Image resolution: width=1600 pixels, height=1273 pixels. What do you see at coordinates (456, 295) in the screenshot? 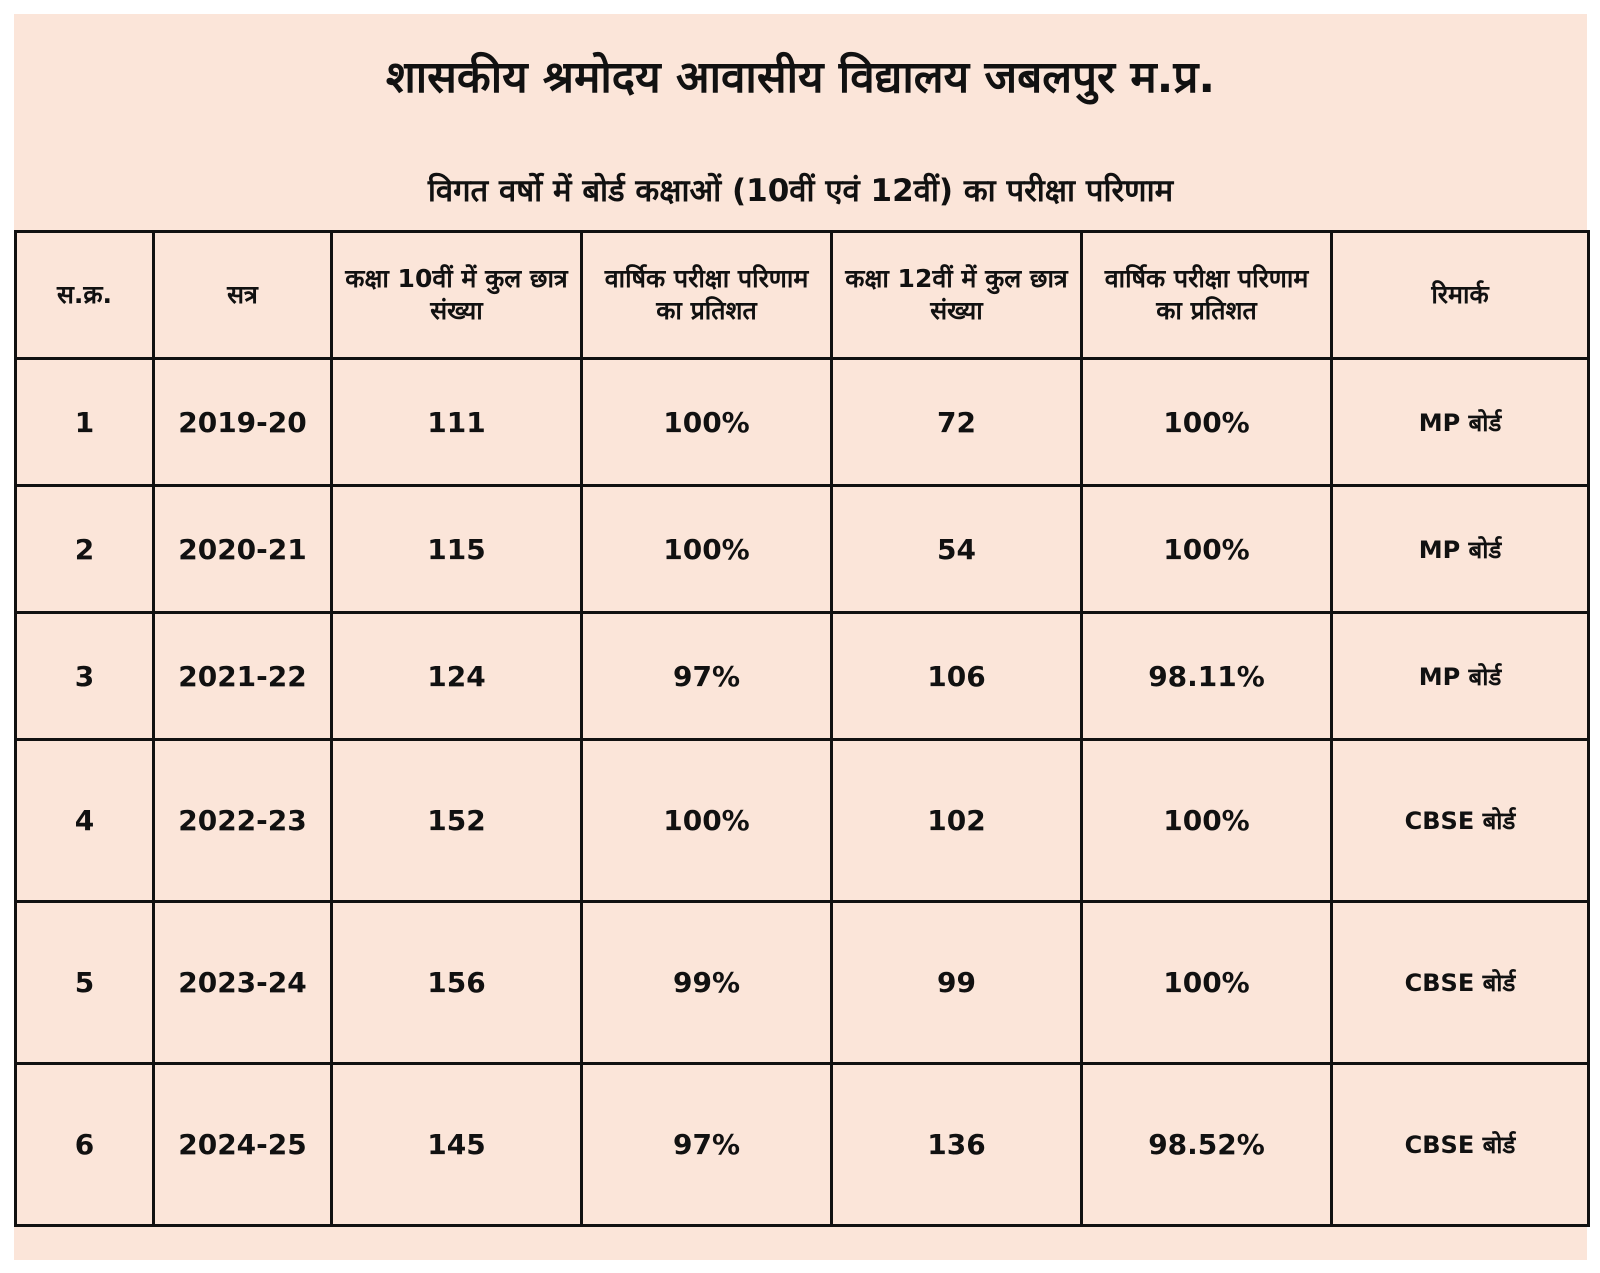
I see `header-class10-students: कक्षा 10वीं में कुल छात्र संख्या` at bounding box center [456, 295].